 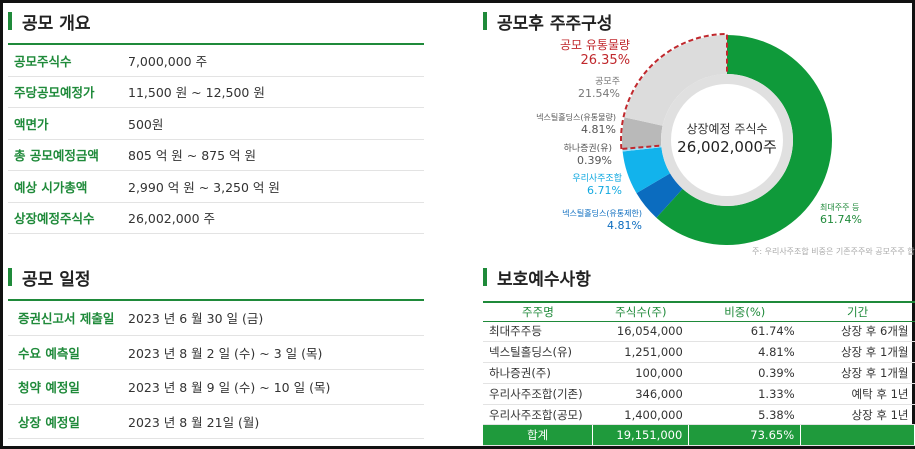 I want to click on major-name: 최대주주 등, so click(x=840, y=207).